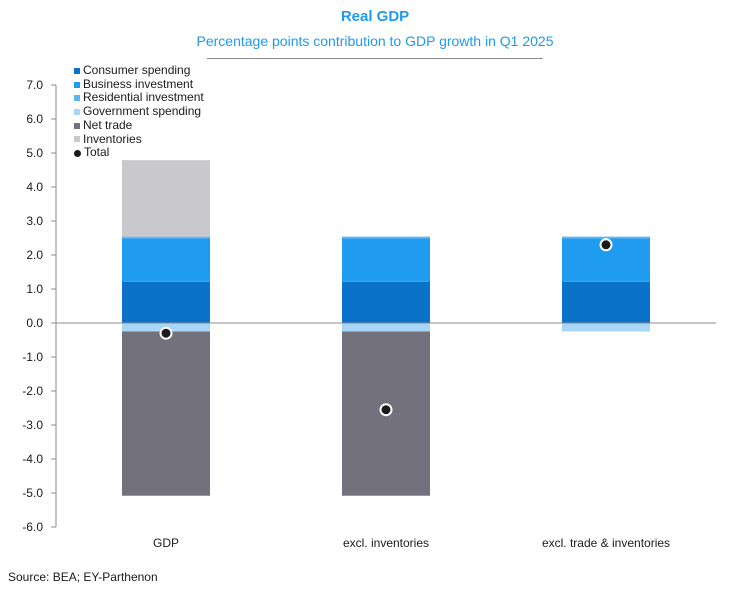 This screenshot has width=750, height=598. Describe the element at coordinates (77, 111) in the screenshot. I see `legend-swatch-government-spending` at that location.